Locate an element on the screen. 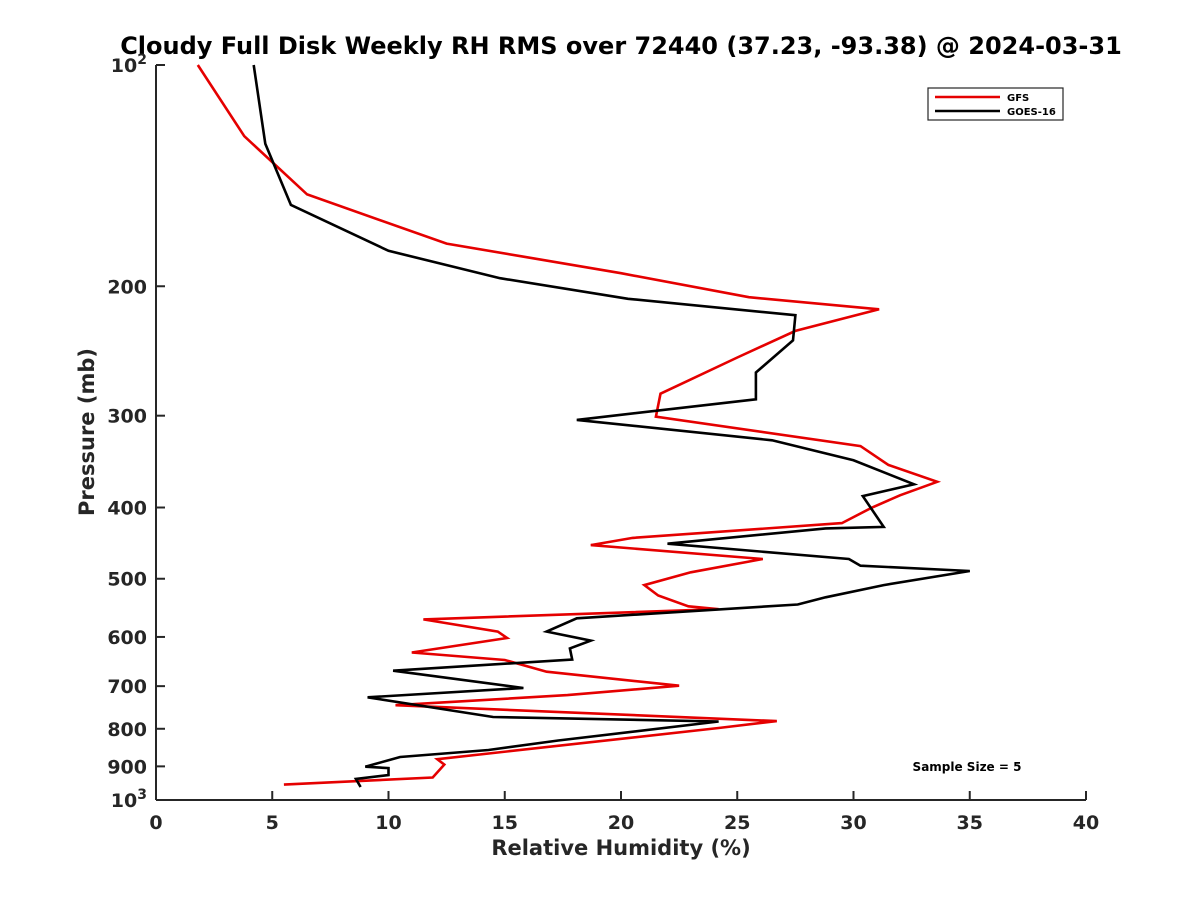 The image size is (1200, 900). x-tick-label: 40 is located at coordinates (1086, 823).